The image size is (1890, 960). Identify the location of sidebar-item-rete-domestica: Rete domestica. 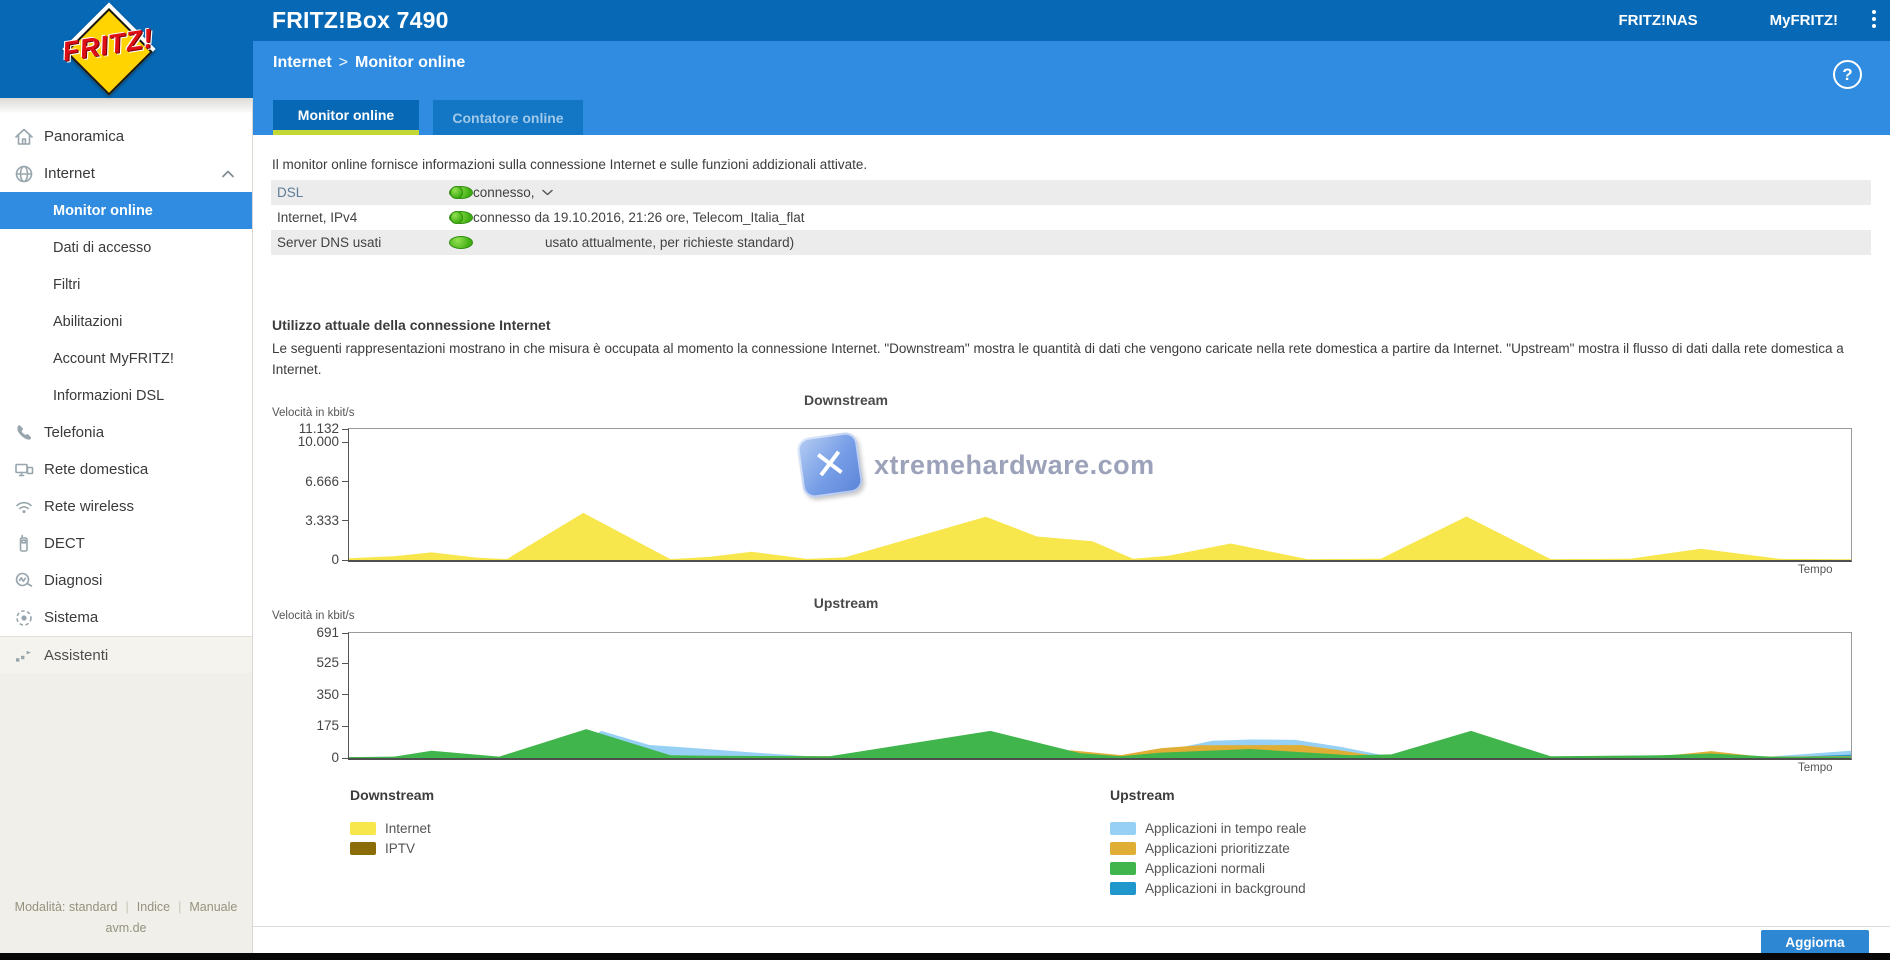
(126, 469).